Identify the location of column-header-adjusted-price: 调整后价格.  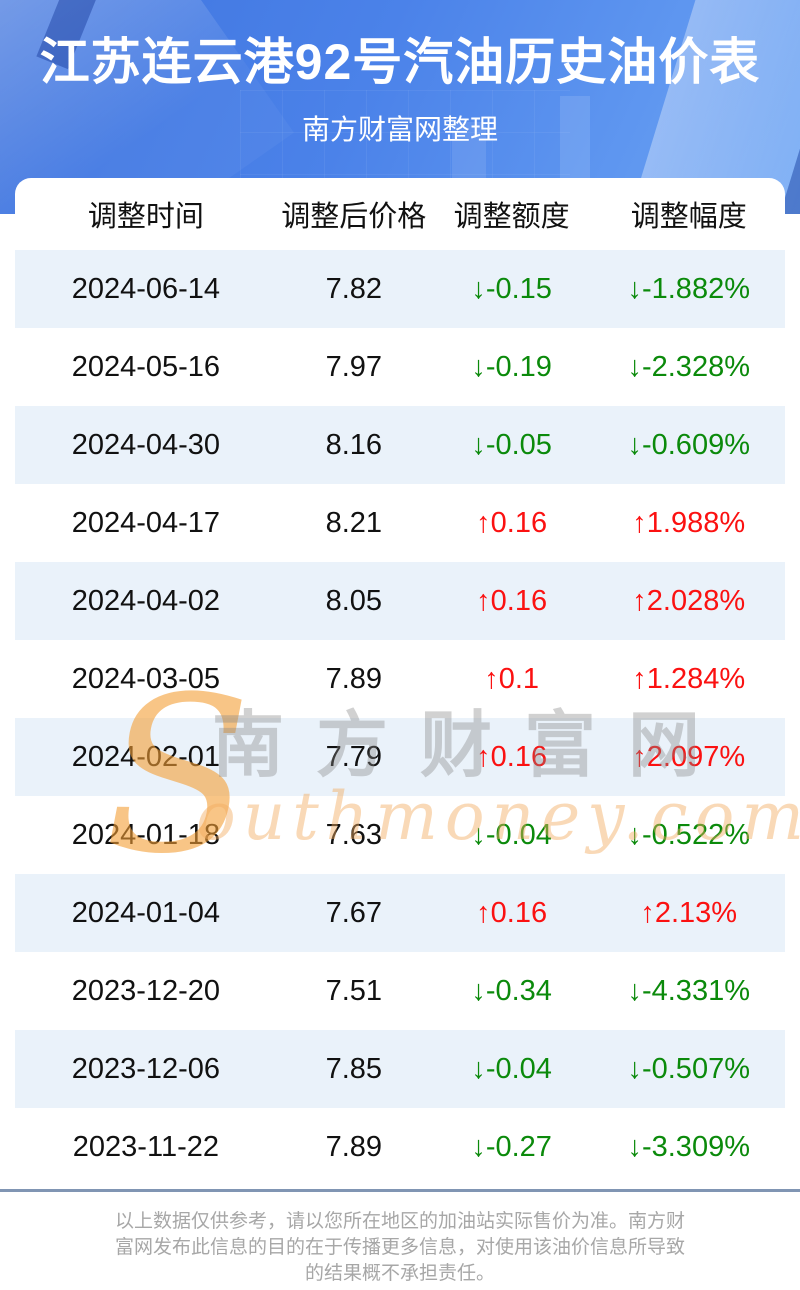
(354, 217).